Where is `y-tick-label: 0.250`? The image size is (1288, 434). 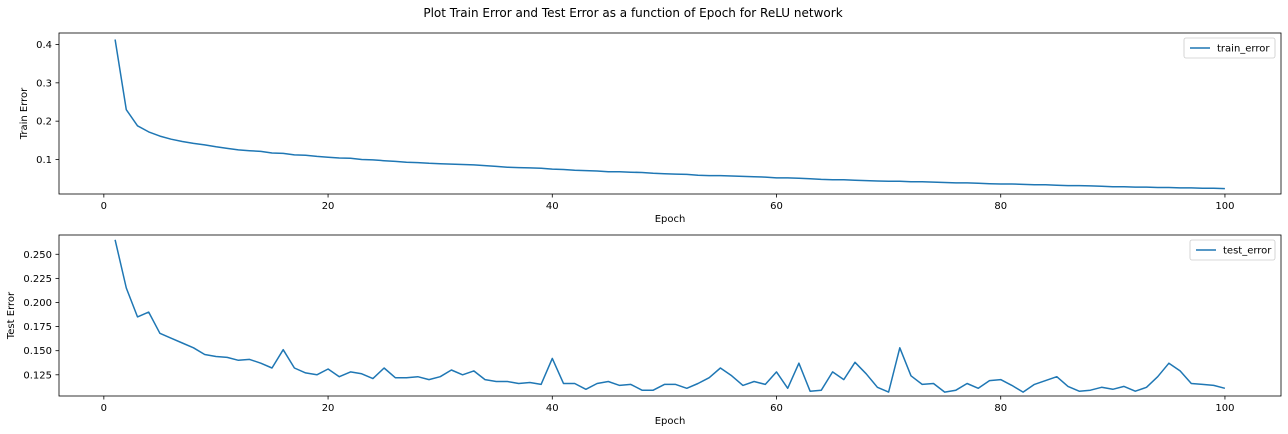
y-tick-label: 0.250 is located at coordinates (37, 255).